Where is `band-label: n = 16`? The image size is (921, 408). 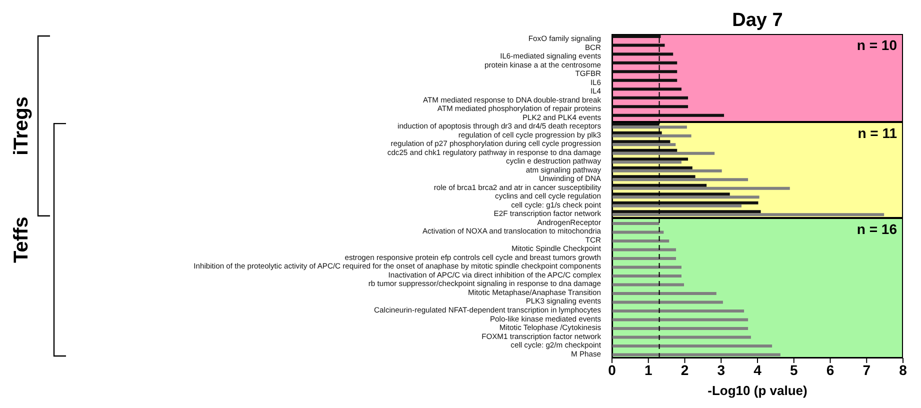 band-label: n = 16 is located at coordinates (876, 228).